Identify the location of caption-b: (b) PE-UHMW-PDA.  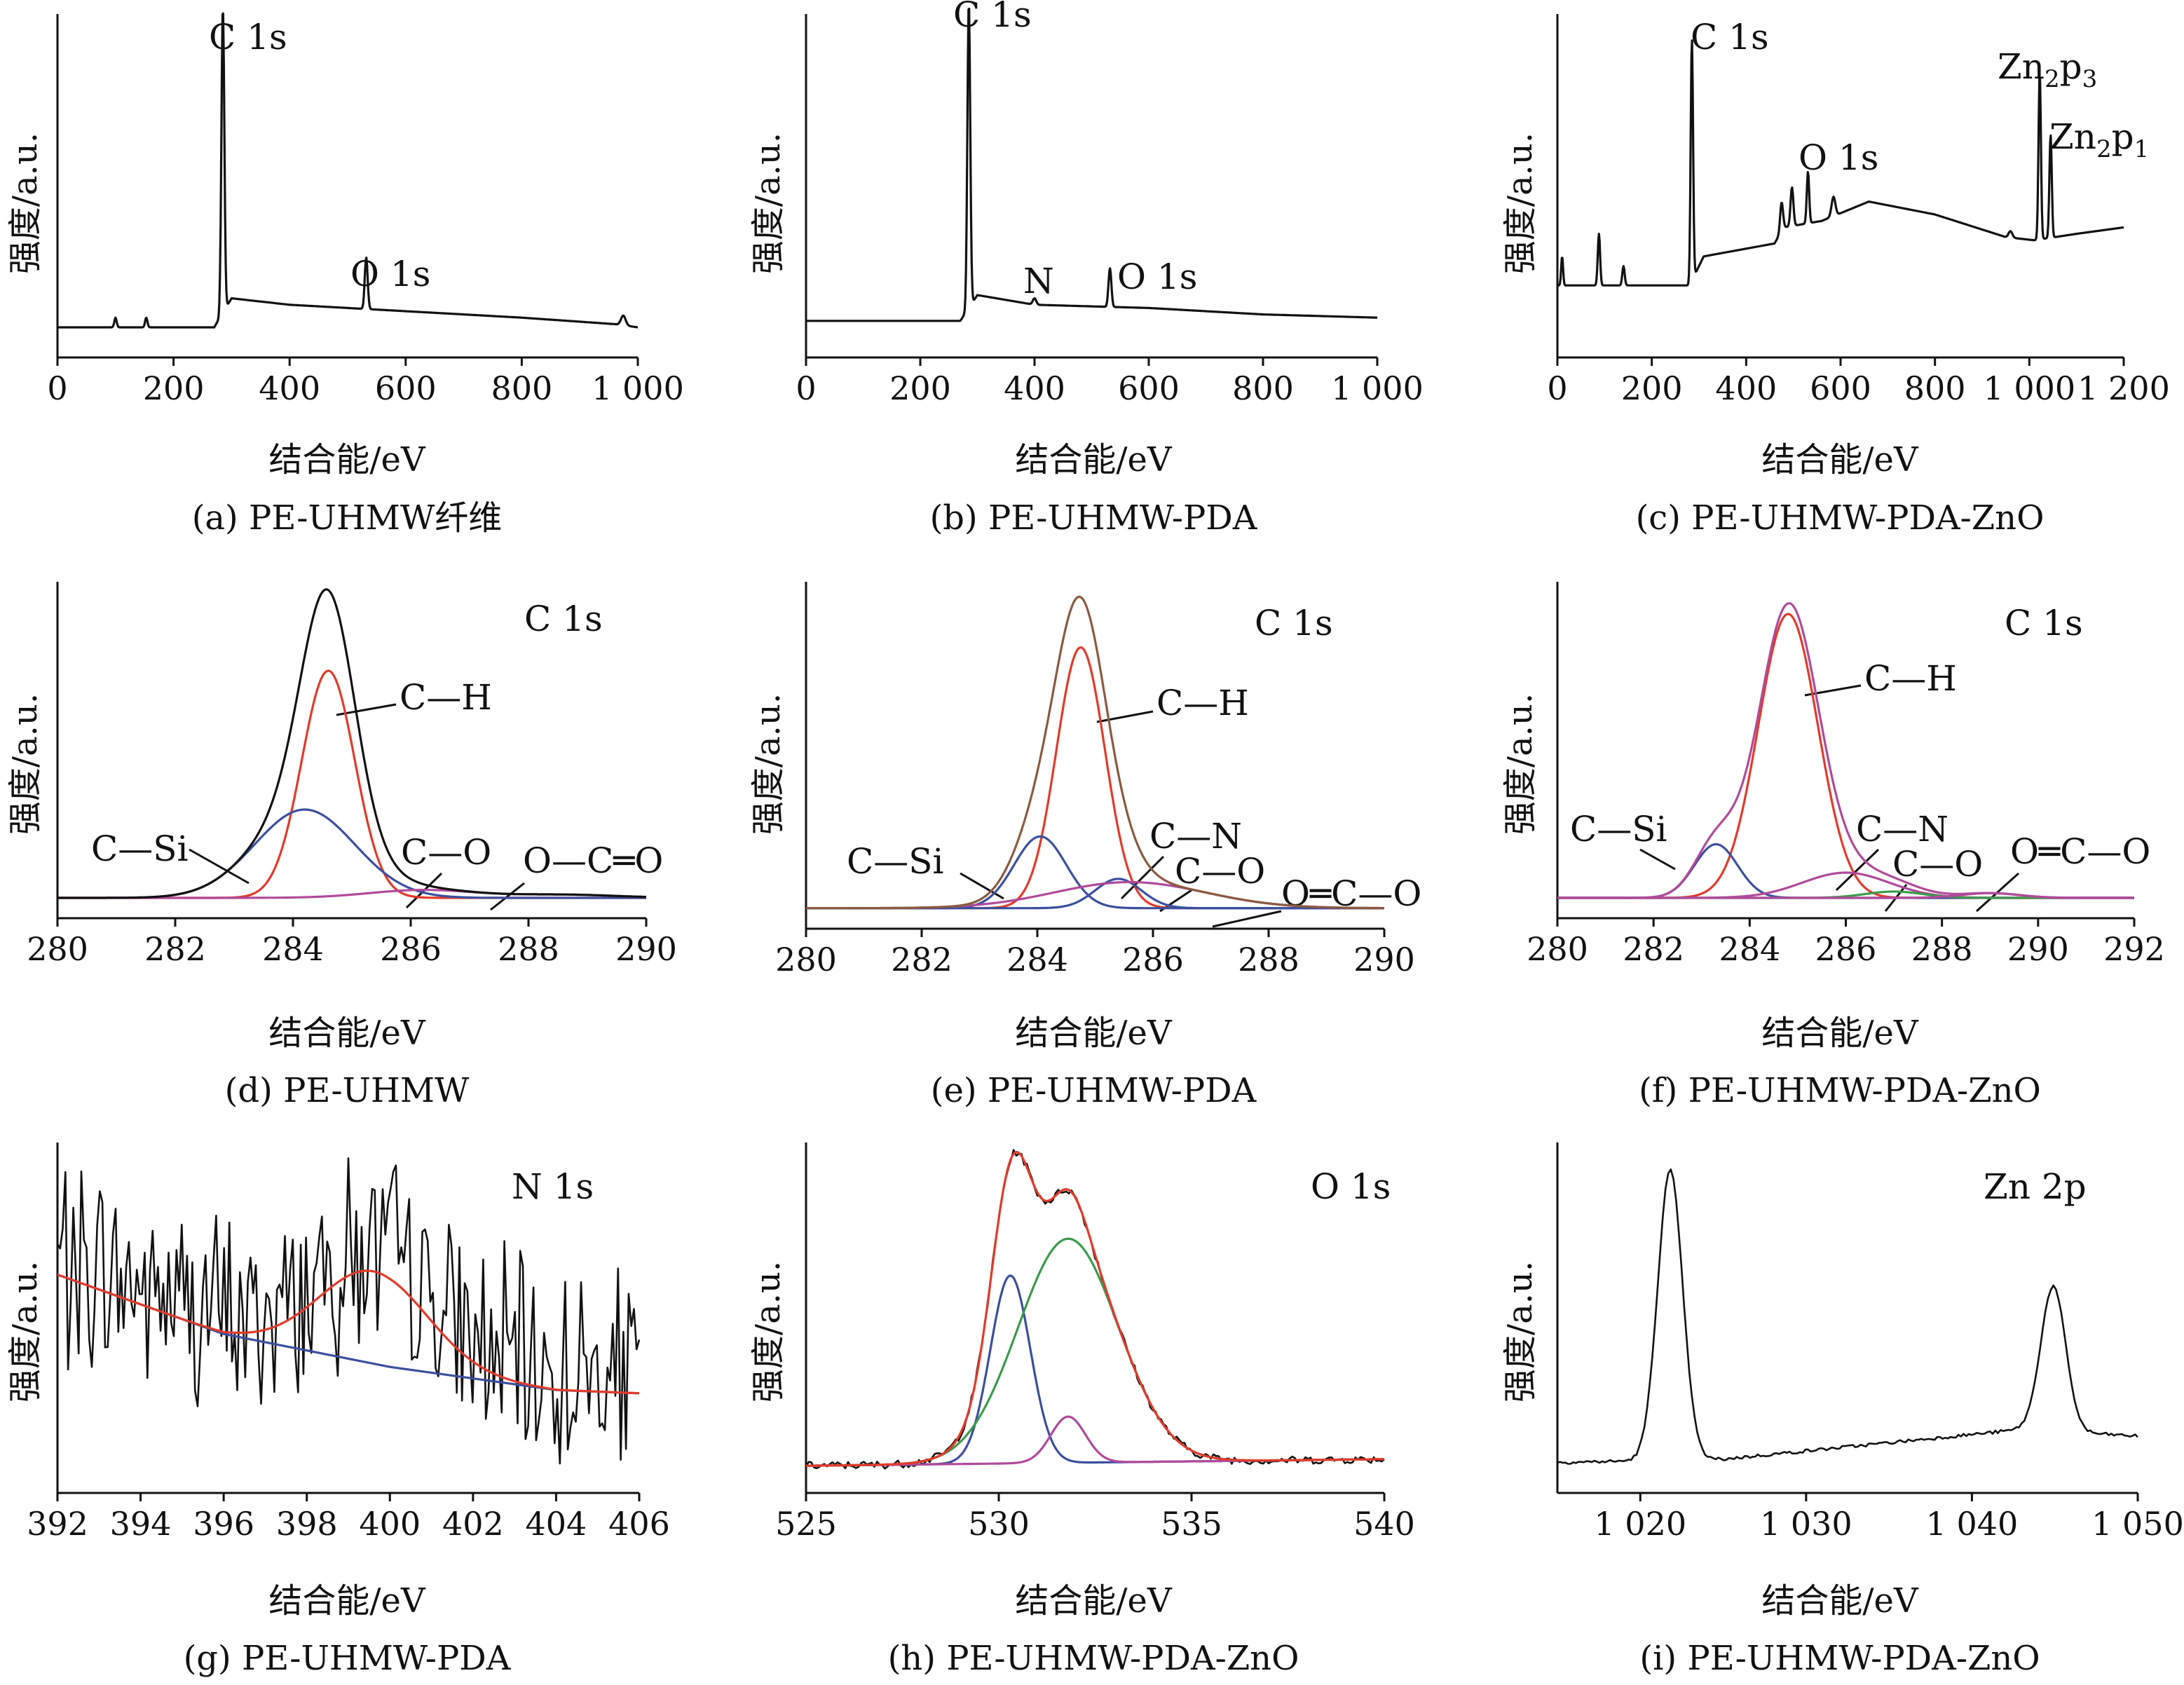
(1094, 518).